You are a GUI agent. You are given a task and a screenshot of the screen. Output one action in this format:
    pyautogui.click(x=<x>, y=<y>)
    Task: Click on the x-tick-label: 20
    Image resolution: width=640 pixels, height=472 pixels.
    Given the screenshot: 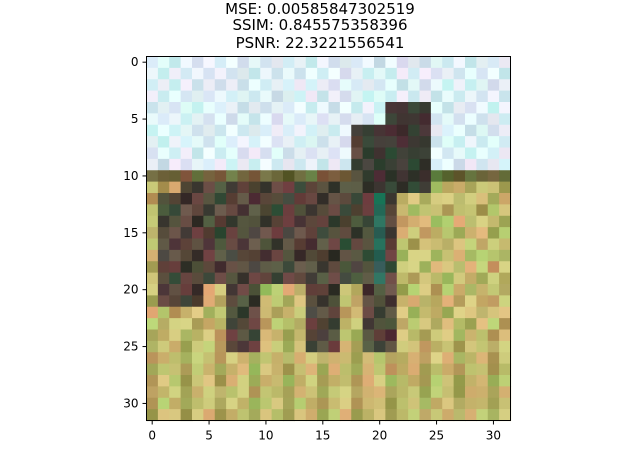 What is the action you would take?
    pyautogui.click(x=379, y=436)
    